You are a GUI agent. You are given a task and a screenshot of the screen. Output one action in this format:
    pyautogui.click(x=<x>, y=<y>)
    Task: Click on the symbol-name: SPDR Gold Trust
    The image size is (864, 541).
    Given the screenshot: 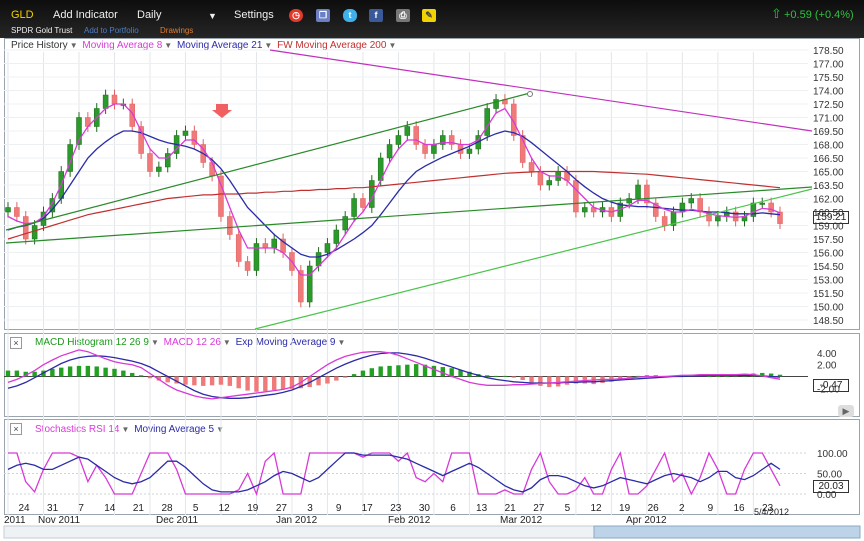 What is the action you would take?
    pyautogui.click(x=42, y=30)
    